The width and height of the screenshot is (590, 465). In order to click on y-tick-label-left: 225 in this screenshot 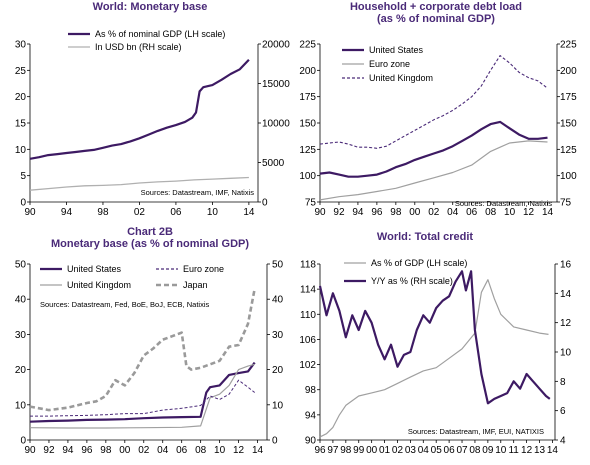, I will do `click(307, 45)`.